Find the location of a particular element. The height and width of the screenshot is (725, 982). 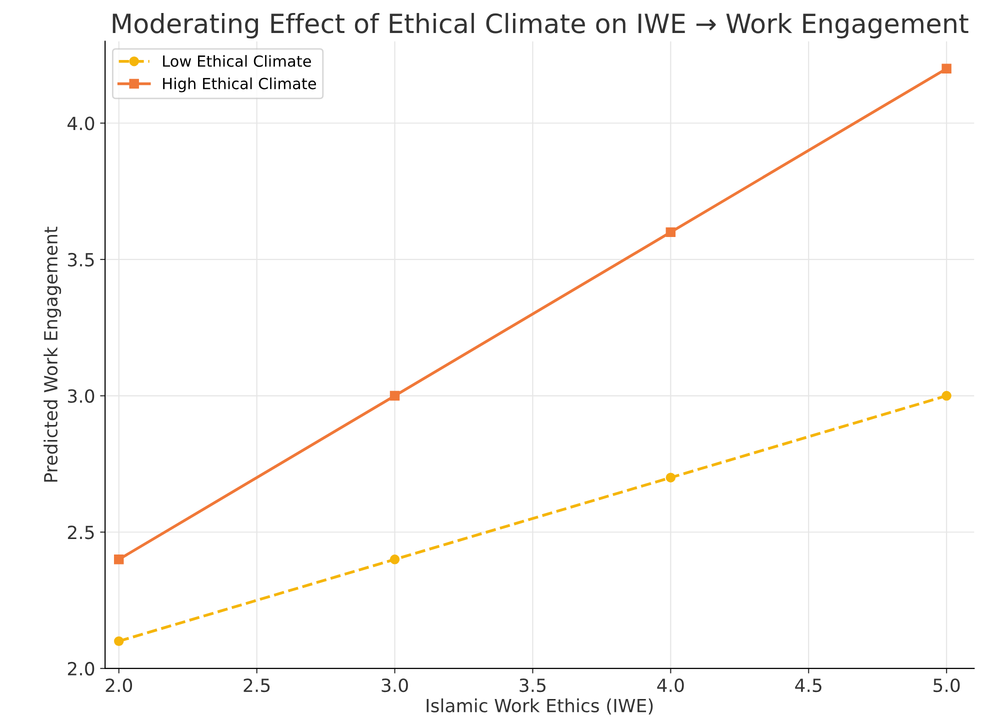

x-axis-title: Islamic Work Ethics (IWE) is located at coordinates (539, 706).